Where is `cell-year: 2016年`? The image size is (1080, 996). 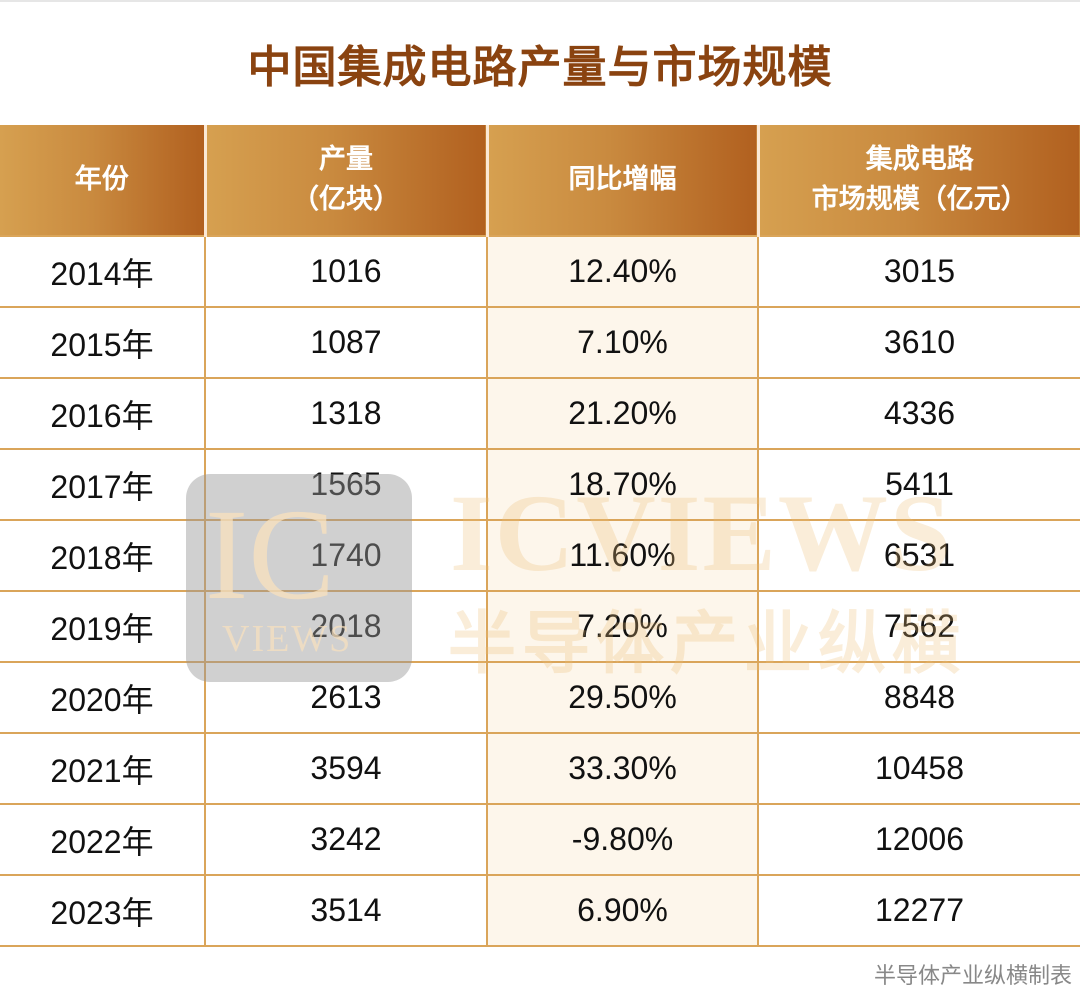 cell-year: 2016年 is located at coordinates (103, 413).